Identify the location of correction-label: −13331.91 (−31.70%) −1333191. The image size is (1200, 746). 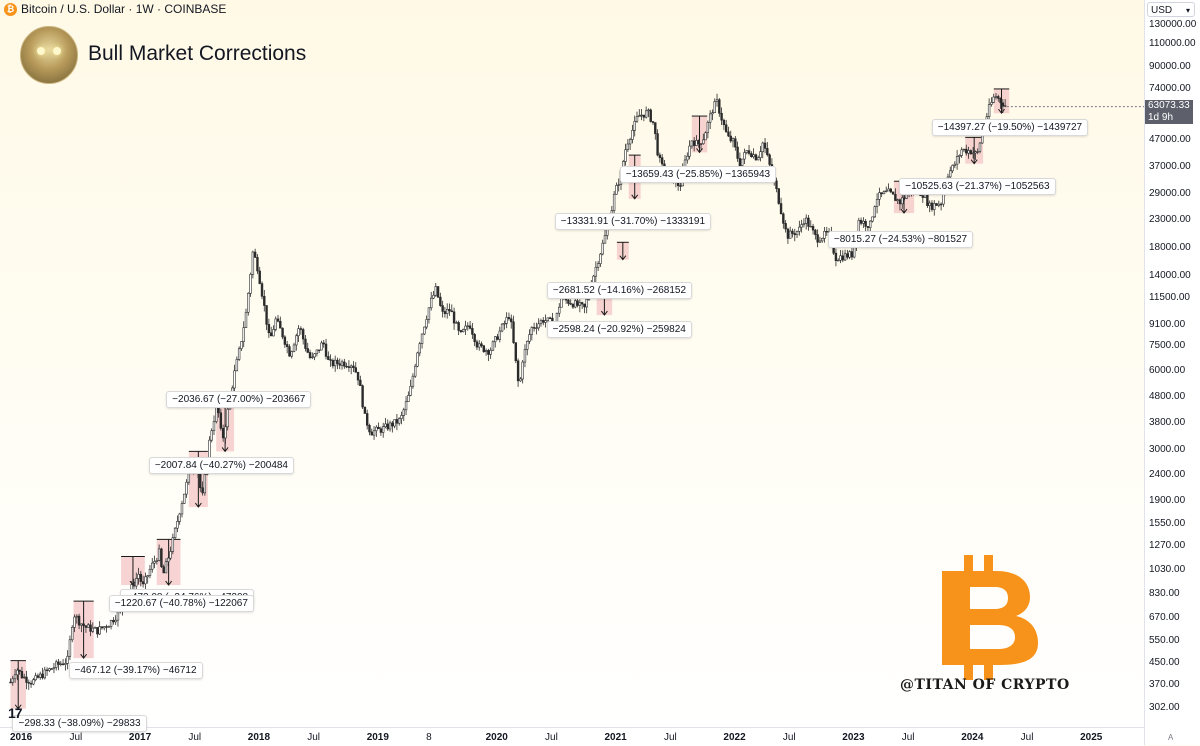
(633, 221).